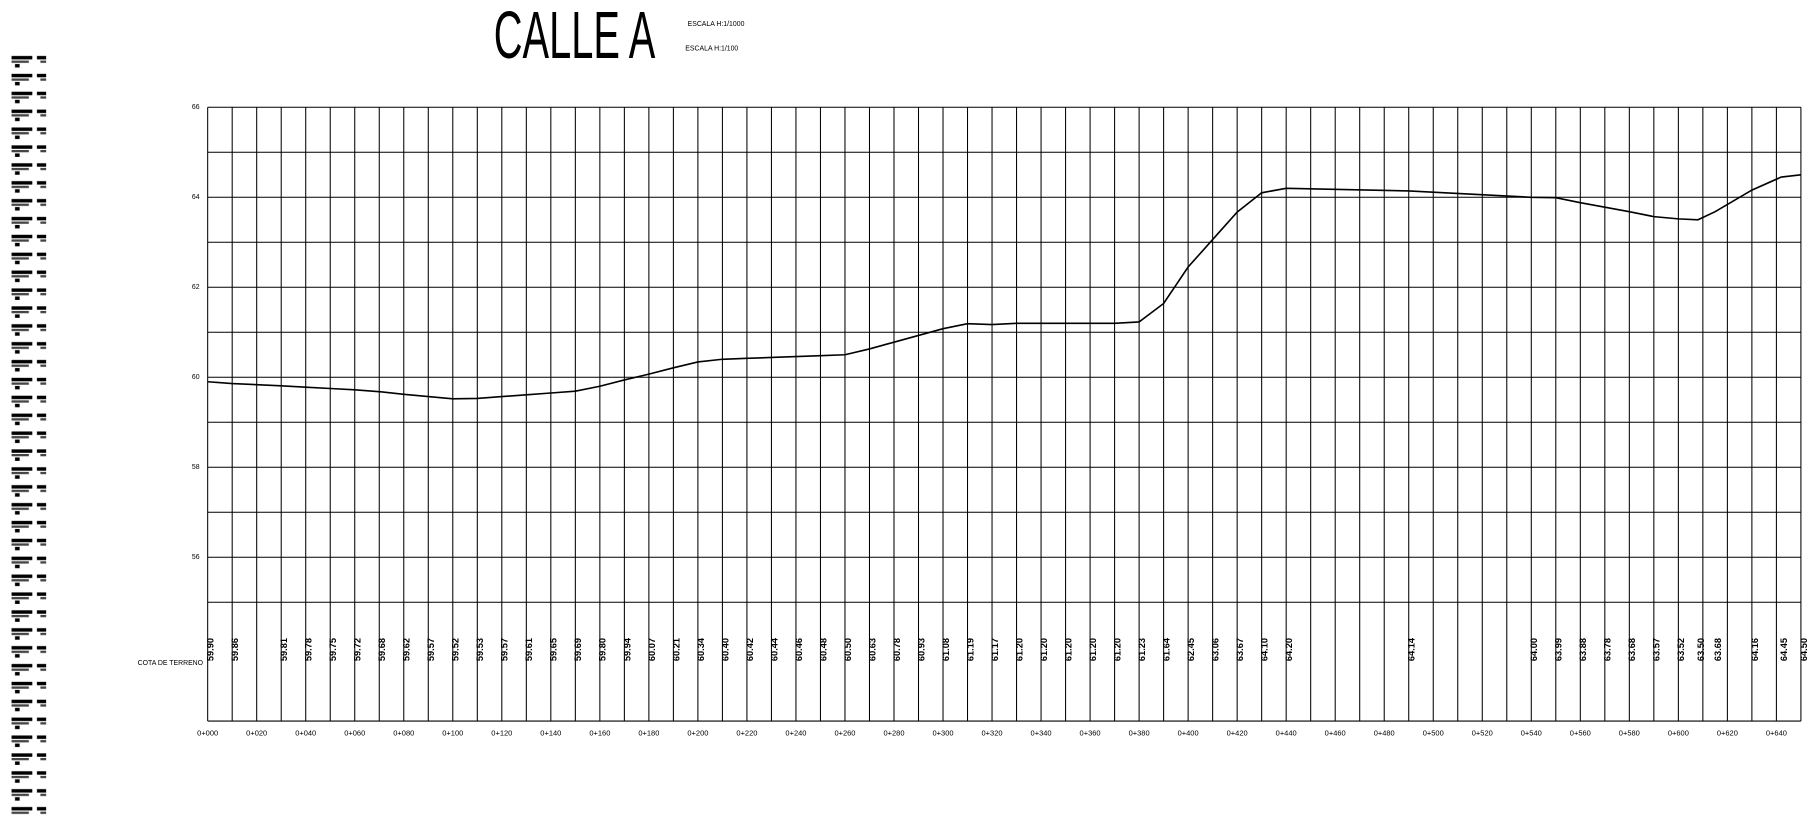  I want to click on x-tick-label: 0+120, so click(501, 733).